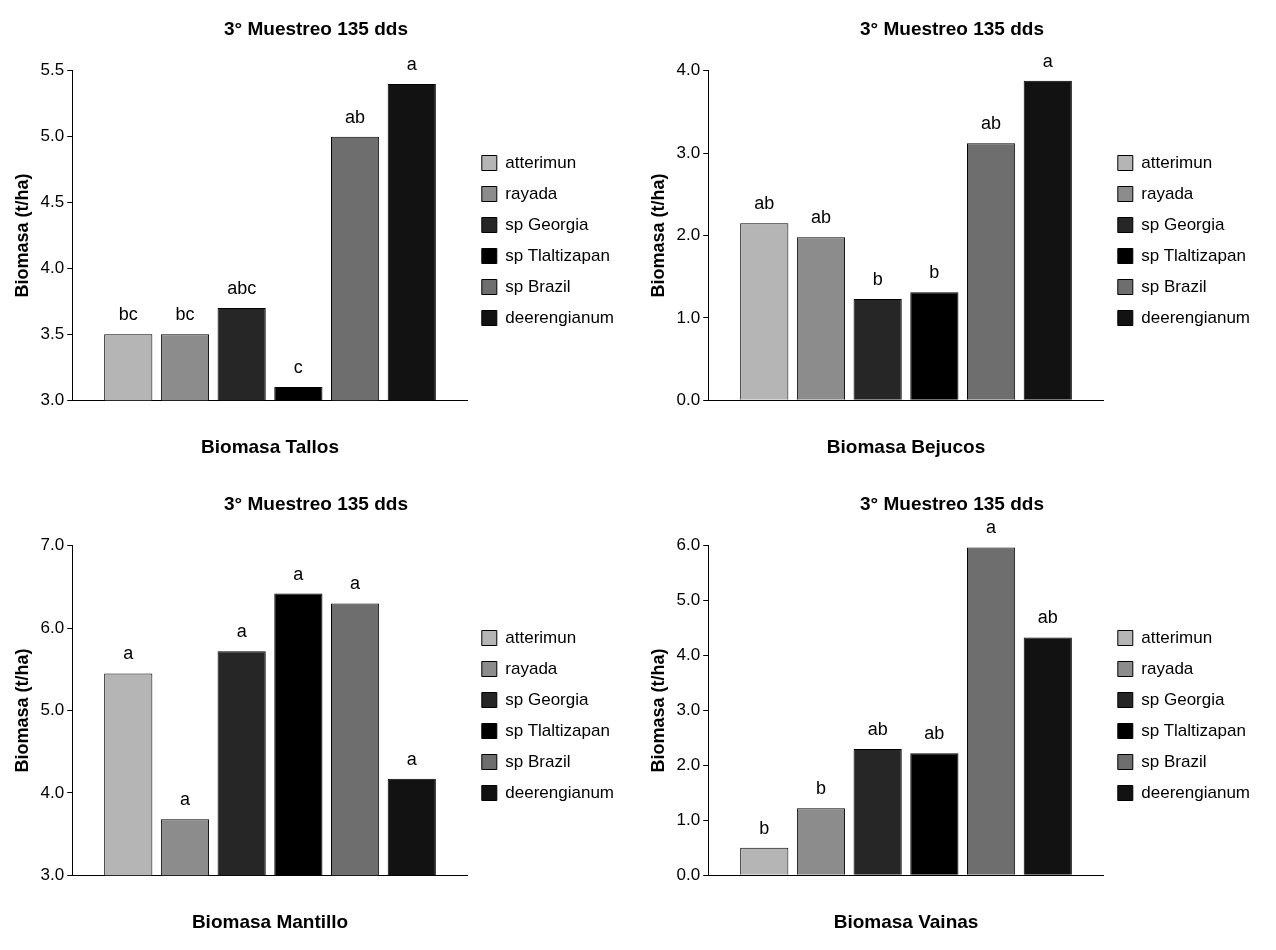  Describe the element at coordinates (242, 287) in the screenshot. I see `data-label: abc` at that location.